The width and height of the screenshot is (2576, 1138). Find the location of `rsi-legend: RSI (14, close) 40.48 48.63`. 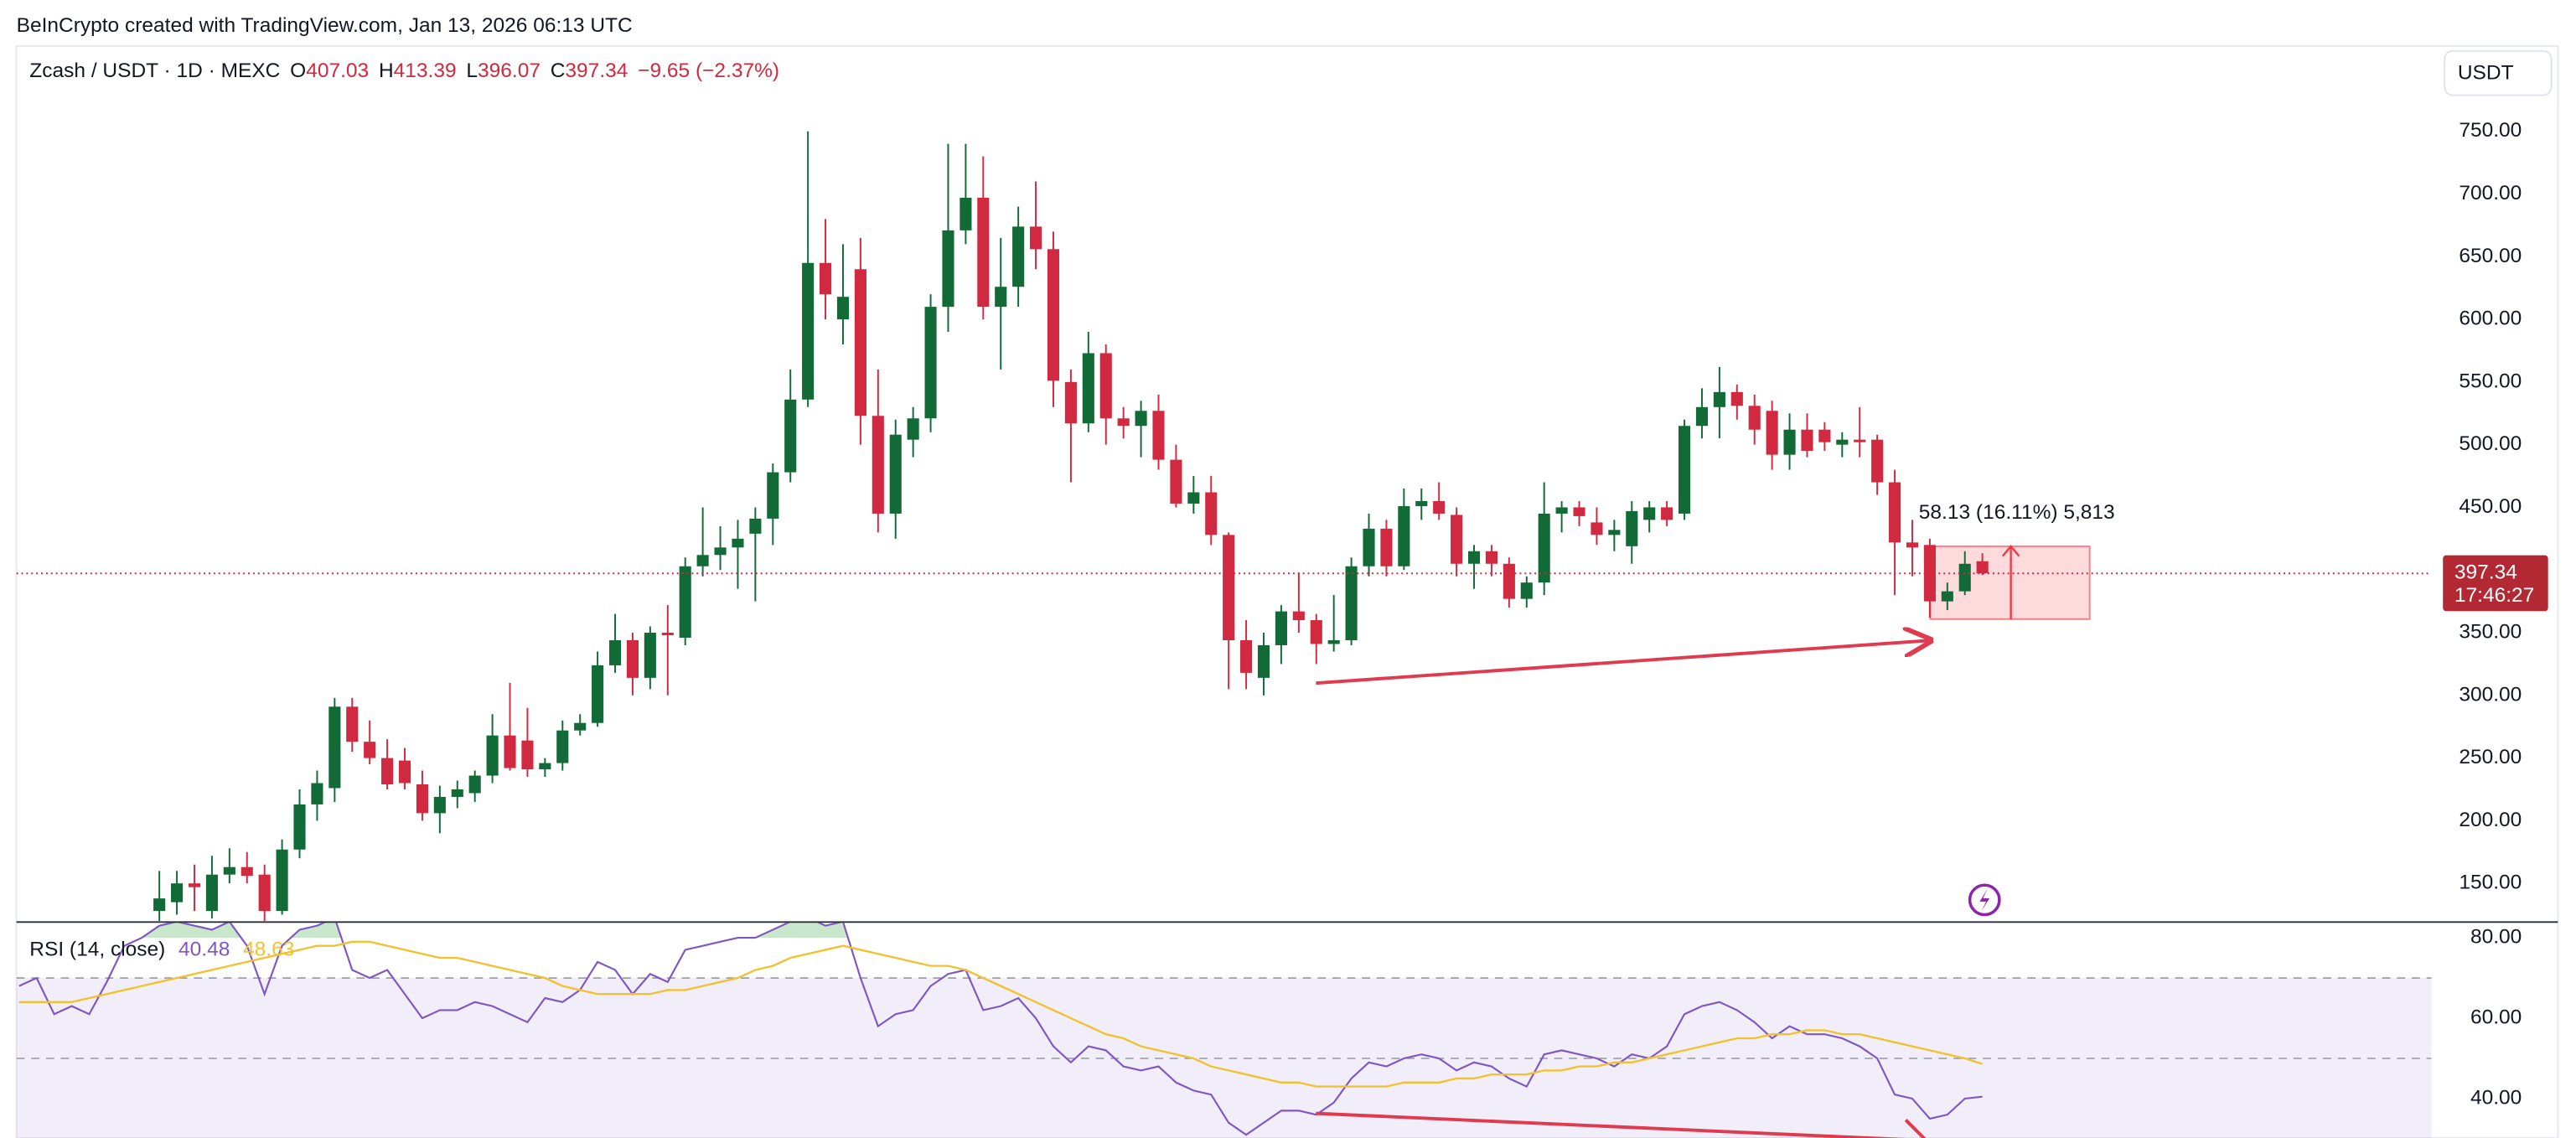

rsi-legend: RSI (14, close) 40.48 48.63 is located at coordinates (161, 950).